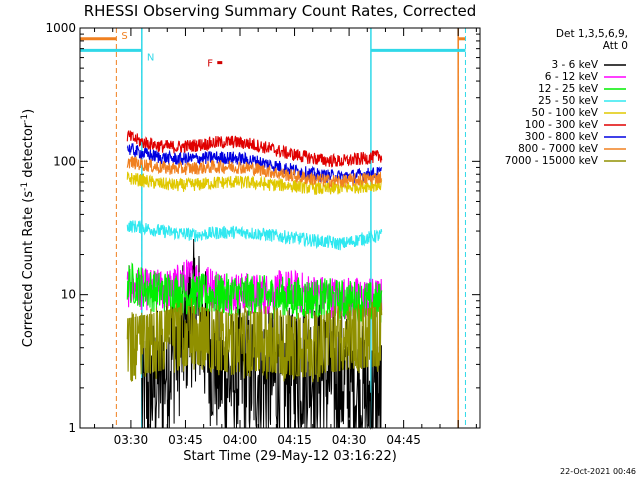  What do you see at coordinates (592, 34) in the screenshot?
I see `legend-header-line: Det 1,3,5,6,9,` at bounding box center [592, 34].